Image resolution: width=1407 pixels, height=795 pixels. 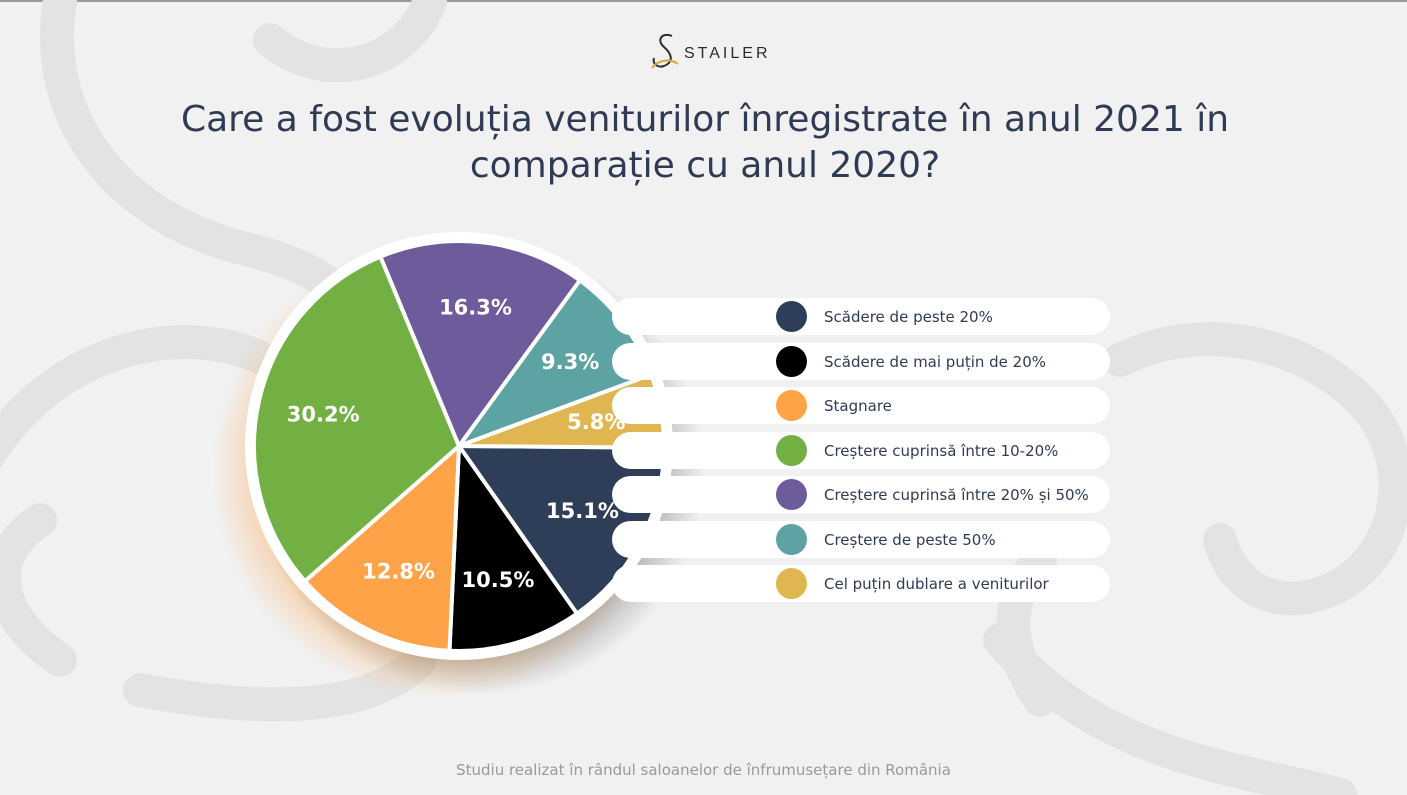 I want to click on top-border, so click(x=703, y=1).